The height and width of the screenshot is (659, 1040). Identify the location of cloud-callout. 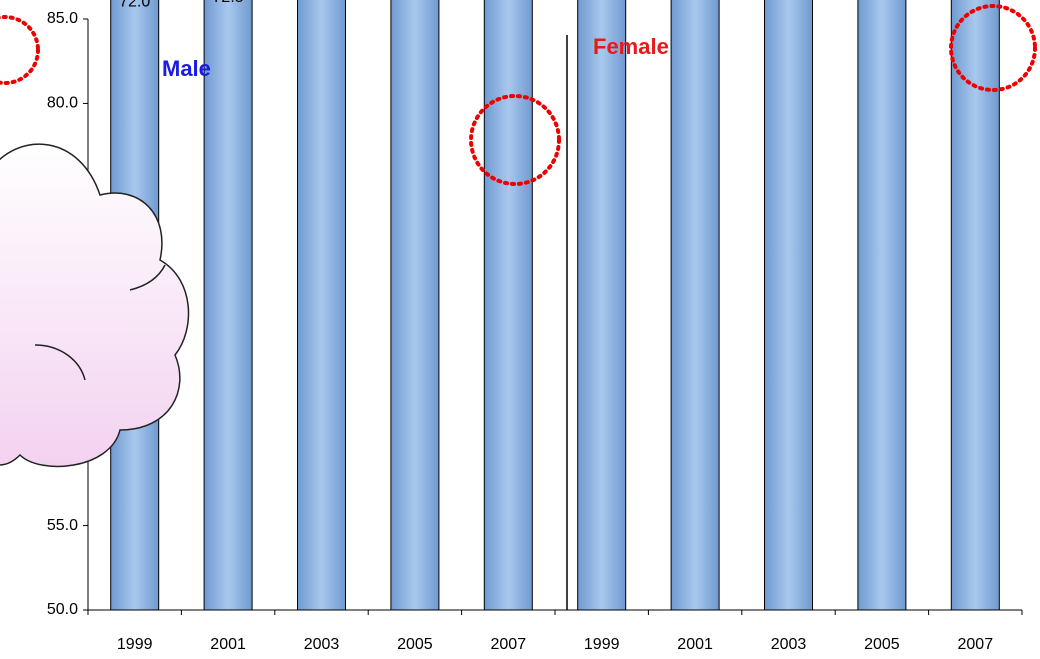
(94, 305).